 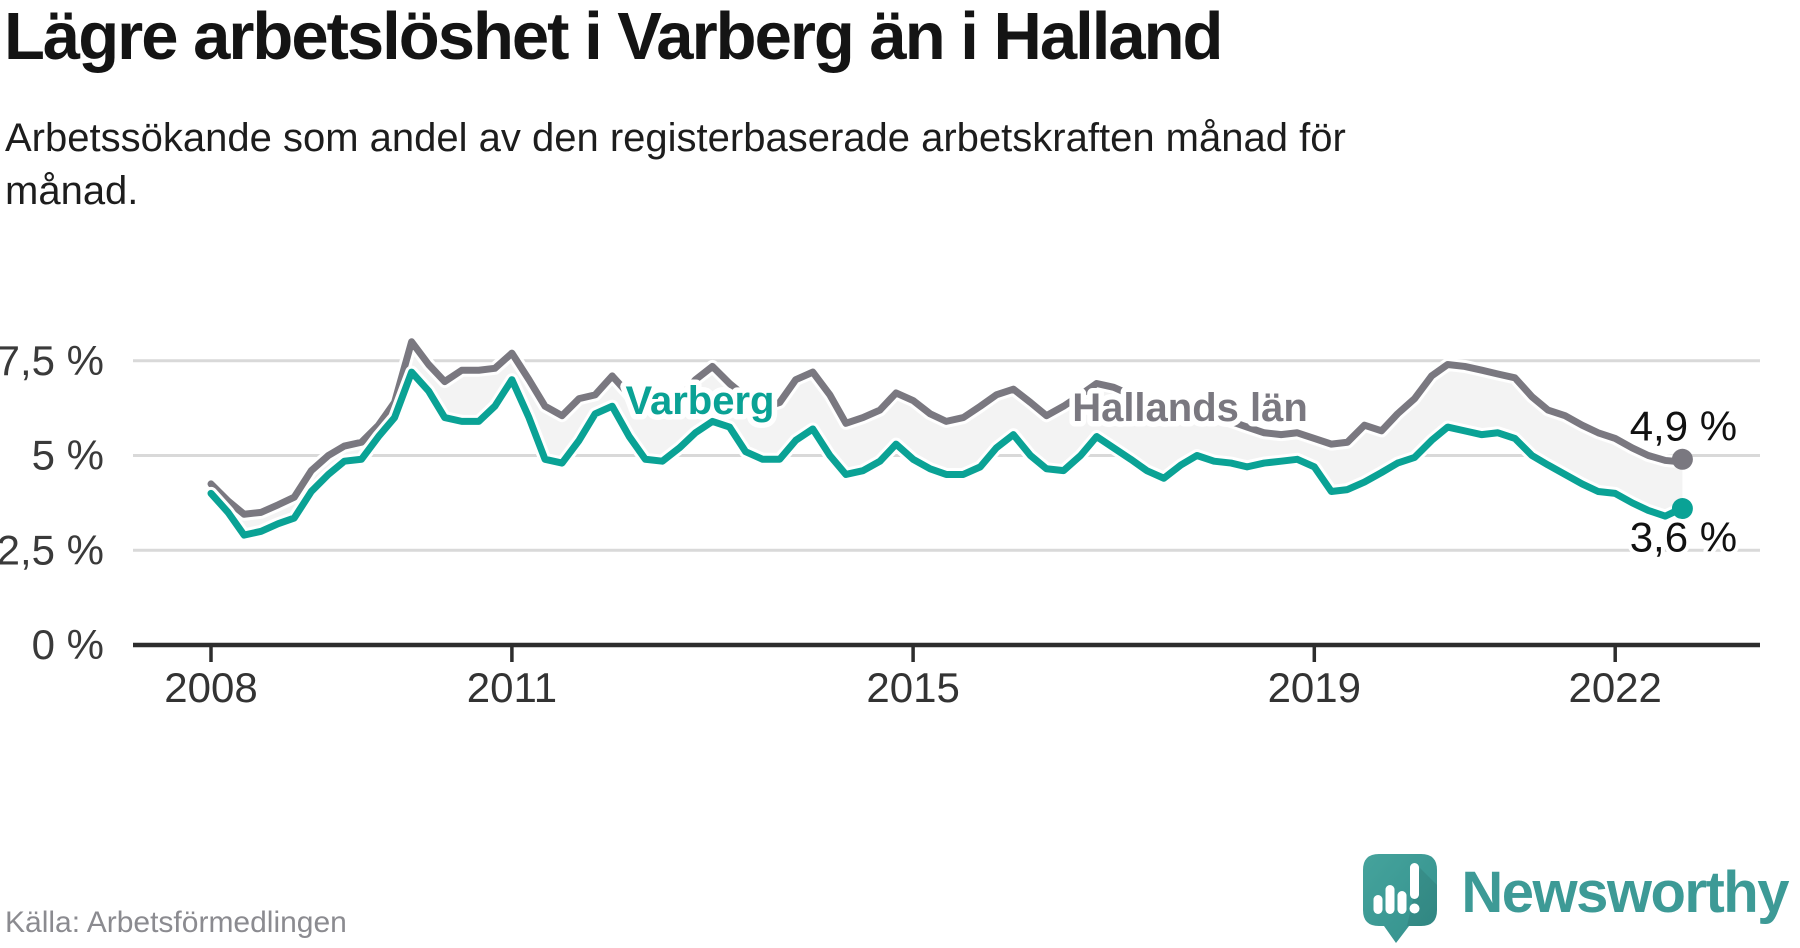 What do you see at coordinates (912, 687) in the screenshot?
I see `x-tick-label-2015: 2015` at bounding box center [912, 687].